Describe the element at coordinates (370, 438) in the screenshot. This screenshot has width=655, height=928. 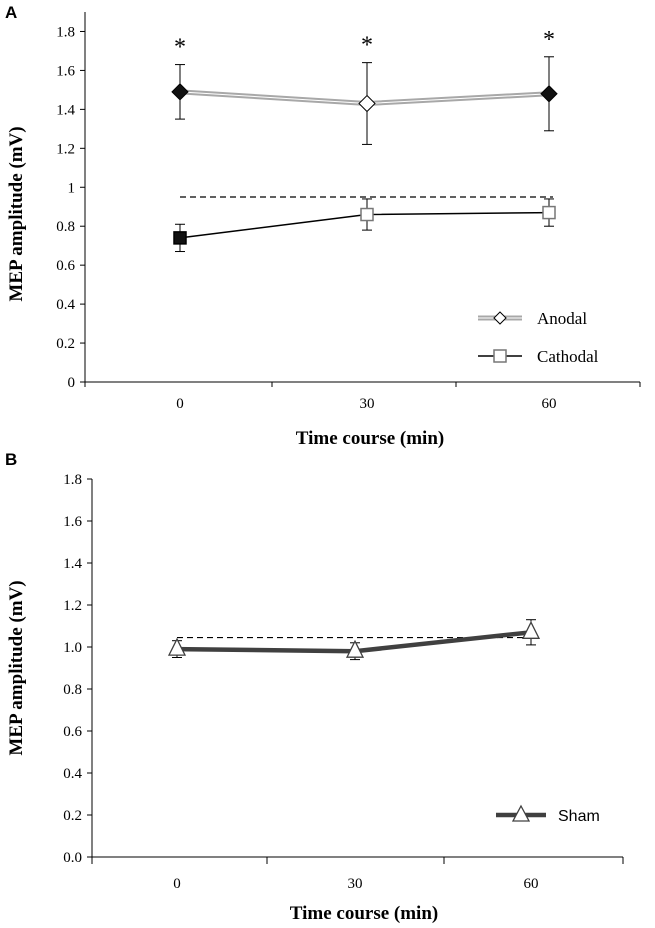
I see `panel-a-x-axis-title: Time course (min)` at that location.